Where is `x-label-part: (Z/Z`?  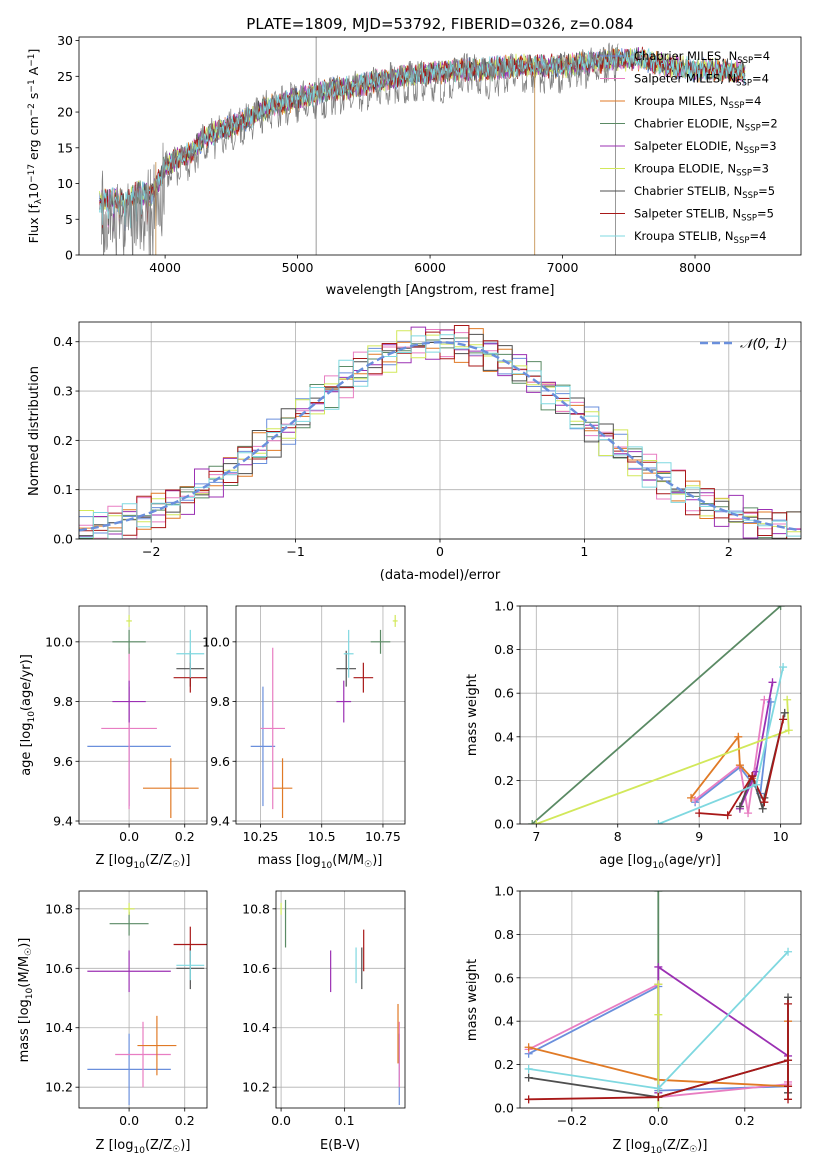 x-label-part: (Z/Z is located at coordinates (158, 860).